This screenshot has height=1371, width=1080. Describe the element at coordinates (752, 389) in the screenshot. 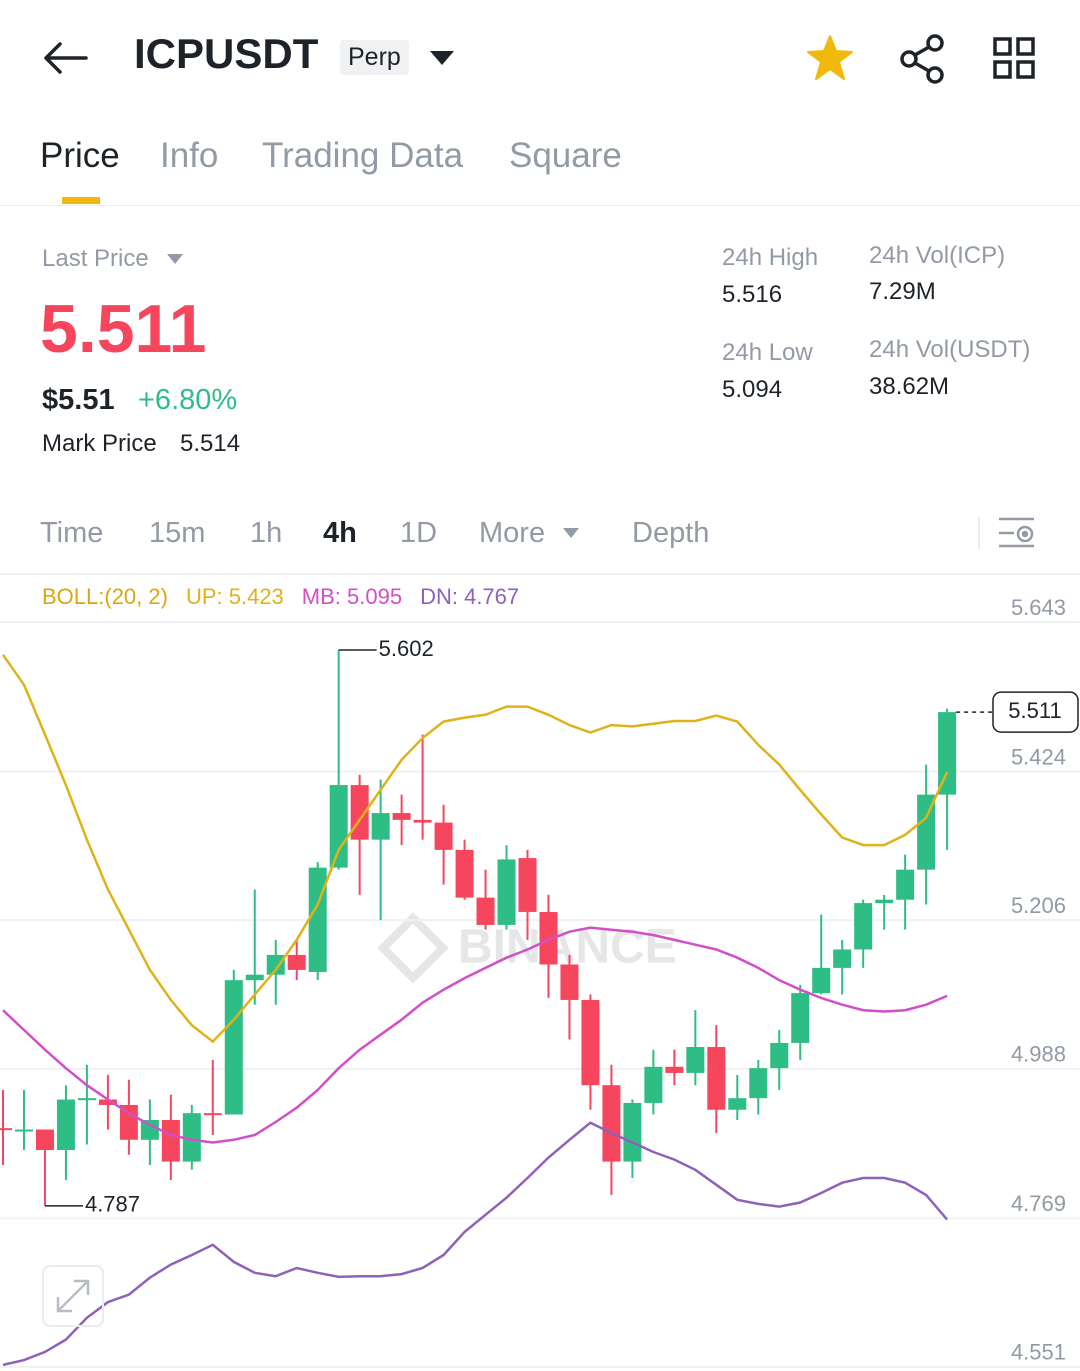

I see `stat-value: 5.094` at that location.